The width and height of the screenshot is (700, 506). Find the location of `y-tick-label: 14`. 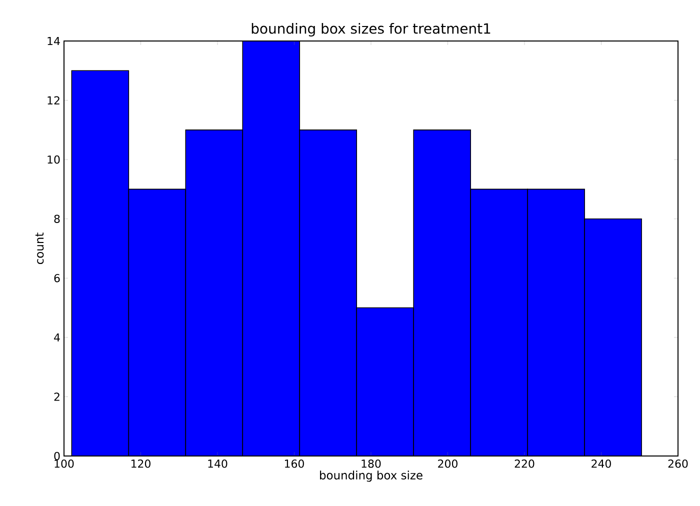

y-tick-label: 14 is located at coordinates (54, 41).